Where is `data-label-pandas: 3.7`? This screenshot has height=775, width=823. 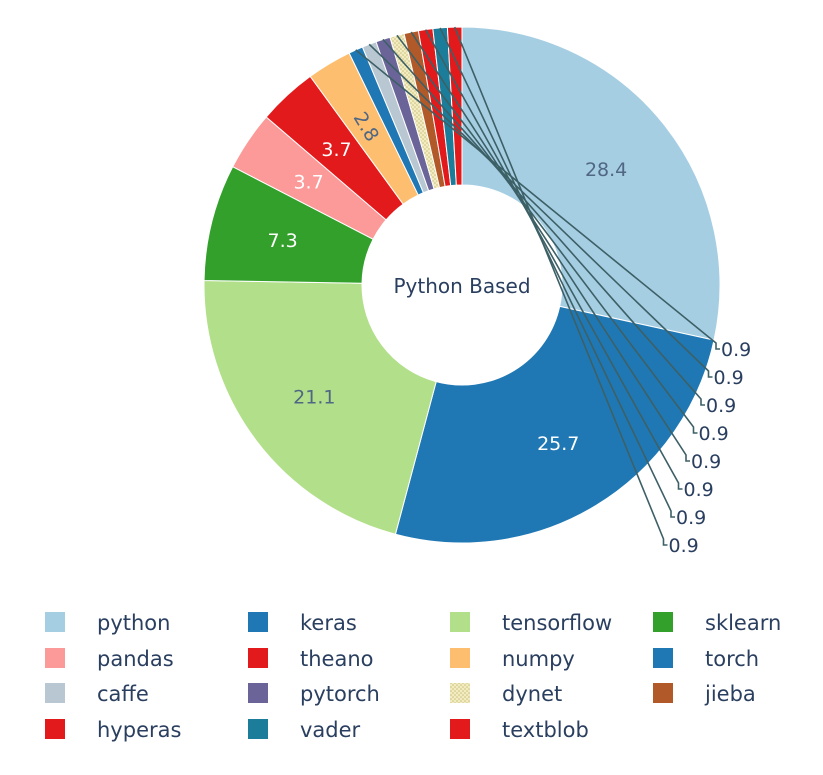
data-label-pandas: 3.7 is located at coordinates (308, 183).